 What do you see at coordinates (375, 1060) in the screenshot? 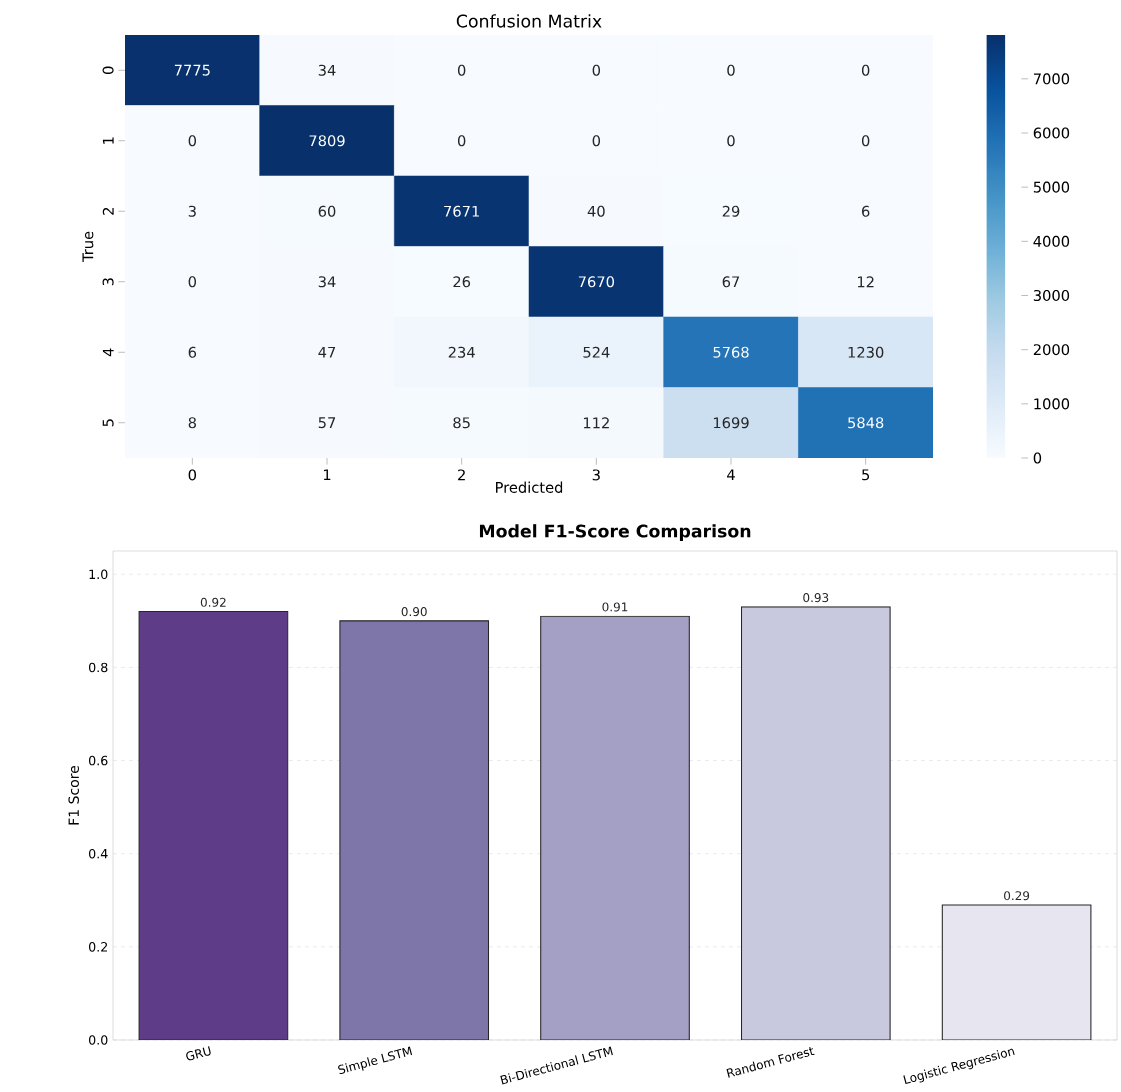
I see `x-tick-label: Simple LSTM` at bounding box center [375, 1060].